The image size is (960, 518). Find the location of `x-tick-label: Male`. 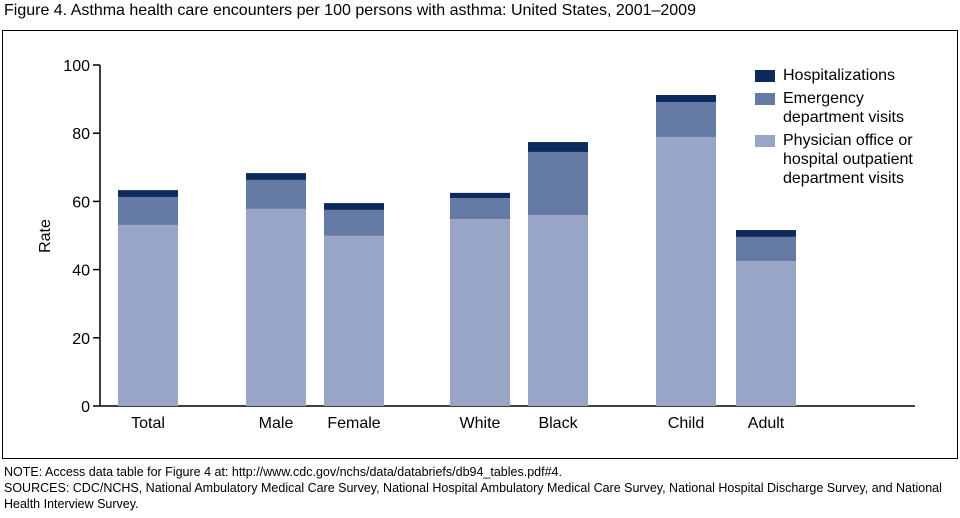

x-tick-label: Male is located at coordinates (276, 423).